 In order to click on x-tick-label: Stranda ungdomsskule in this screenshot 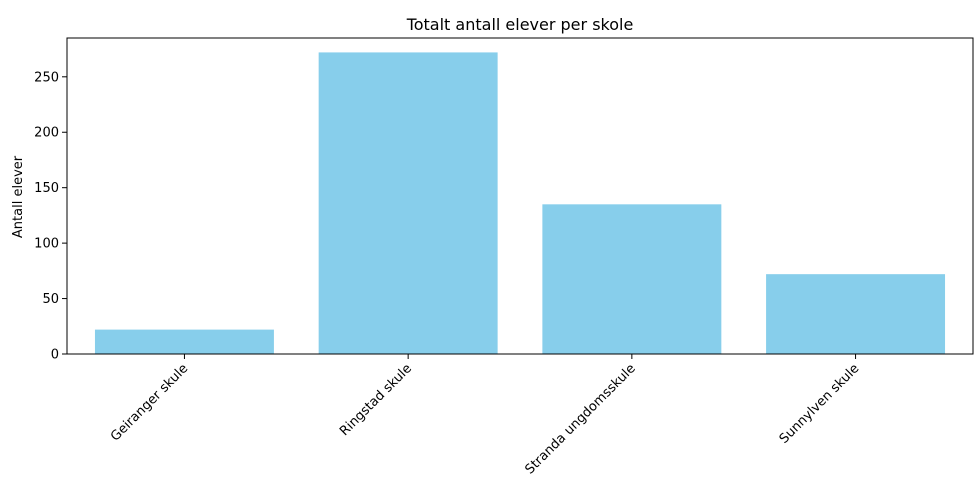, I will do `click(580, 419)`.